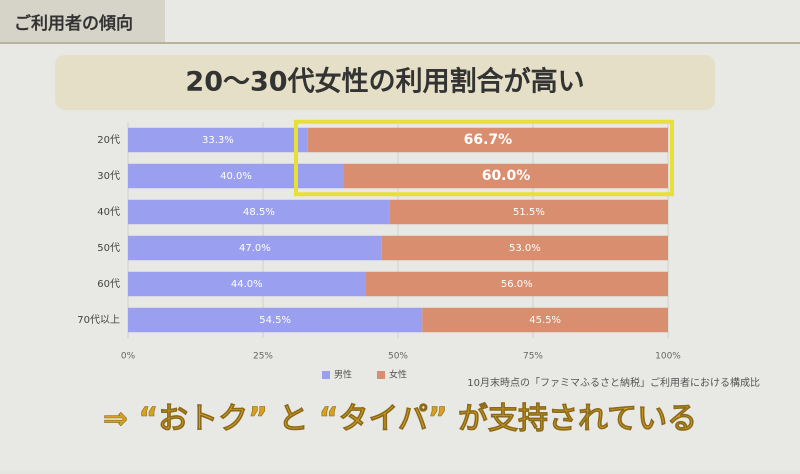 This screenshot has width=800, height=474. What do you see at coordinates (108, 248) in the screenshot?
I see `y-tick-label: 50代` at bounding box center [108, 248].